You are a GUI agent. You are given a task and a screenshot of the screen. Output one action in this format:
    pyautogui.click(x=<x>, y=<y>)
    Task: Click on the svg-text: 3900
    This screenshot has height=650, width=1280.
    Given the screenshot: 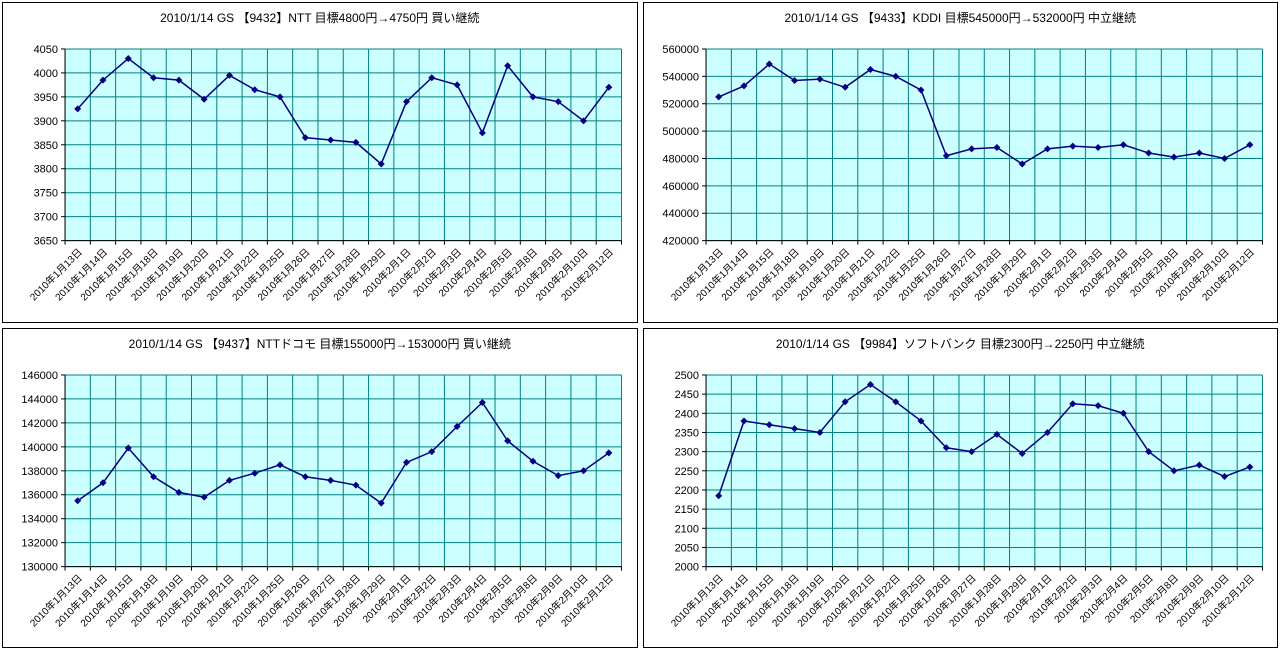 What is the action you would take?
    pyautogui.click(x=46, y=122)
    